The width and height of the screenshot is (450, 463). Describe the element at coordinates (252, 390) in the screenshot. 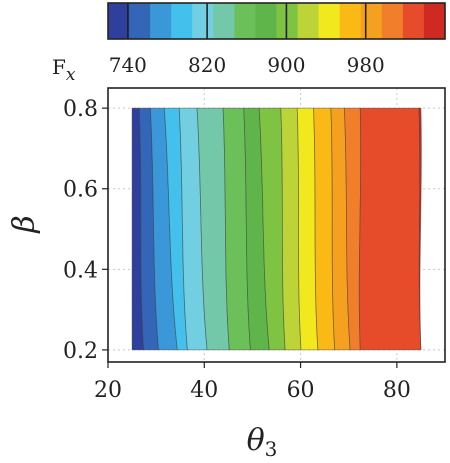

I see `x-tick-labels: 20 40 60 80` at that location.